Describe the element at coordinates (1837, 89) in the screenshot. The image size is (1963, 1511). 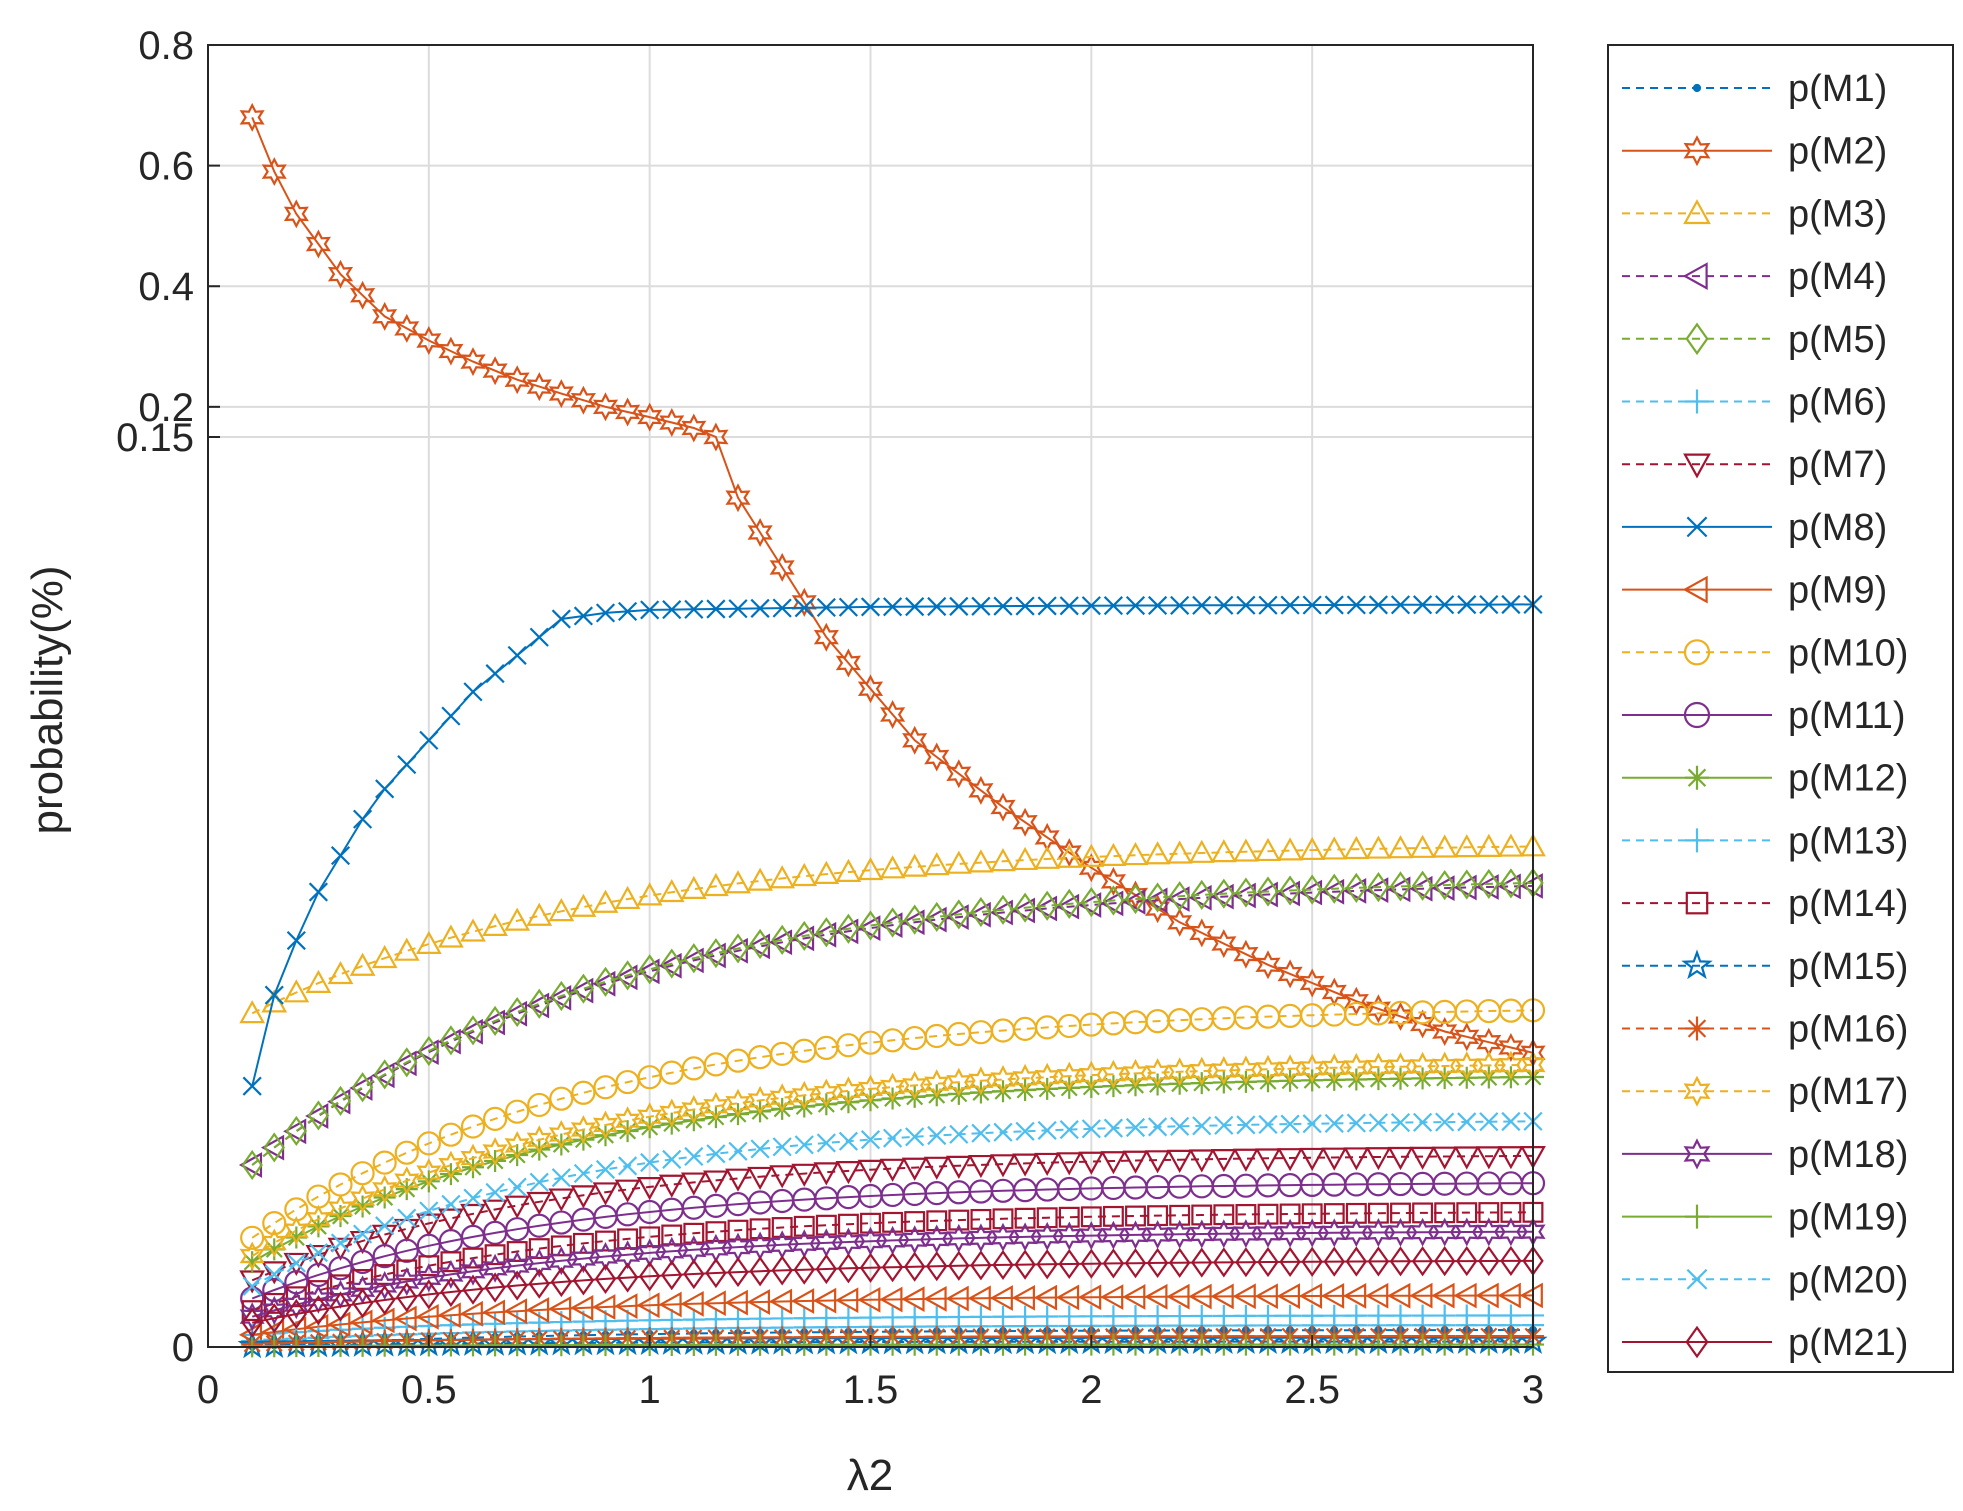
I see `legend-label: p(M1)` at that location.